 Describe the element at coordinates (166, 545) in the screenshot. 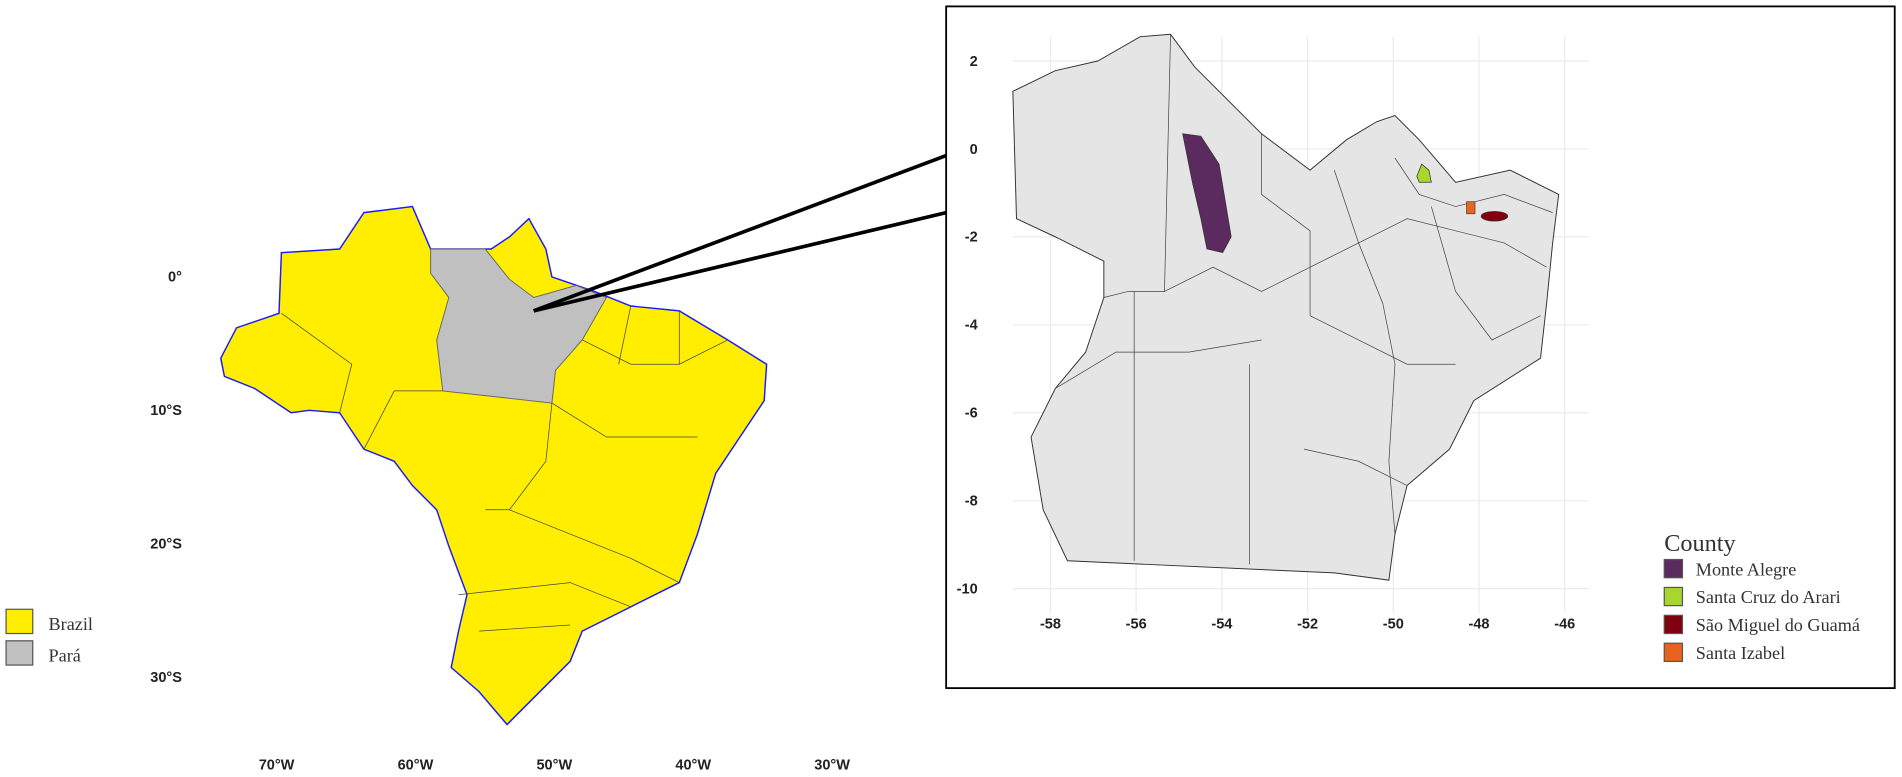

I see `lat-label: 20°S` at that location.